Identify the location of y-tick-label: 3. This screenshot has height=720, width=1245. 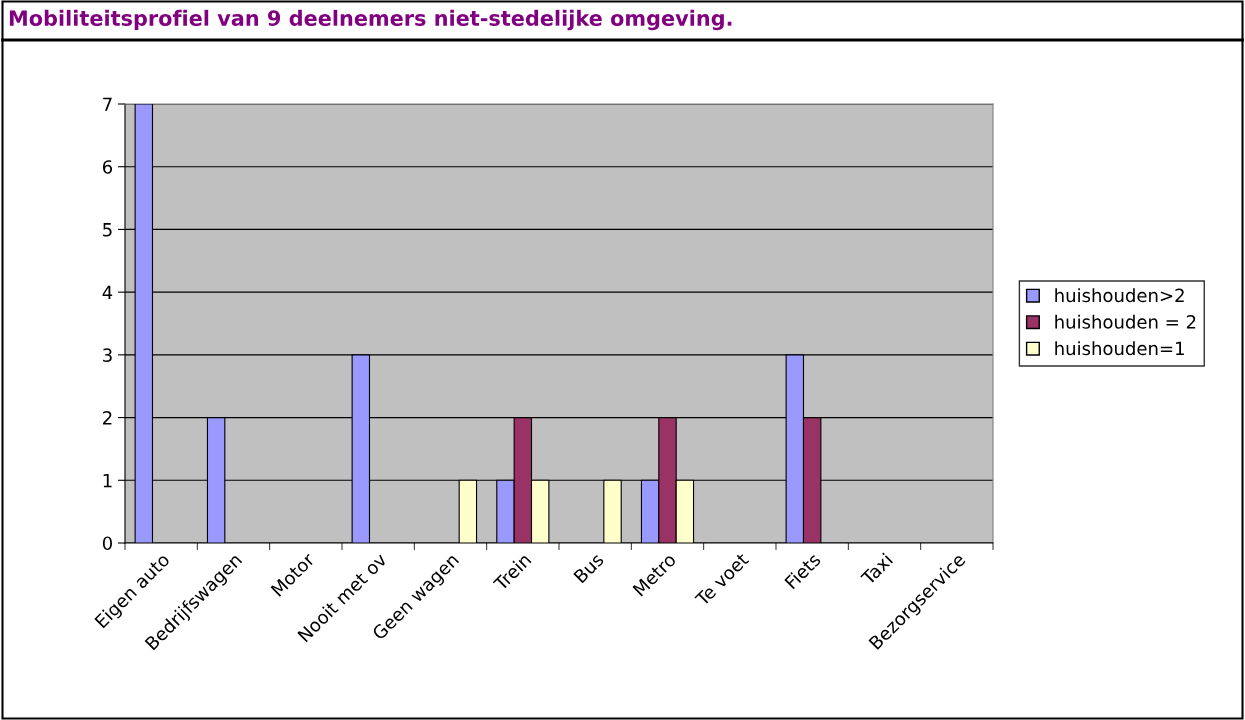
(107, 355).